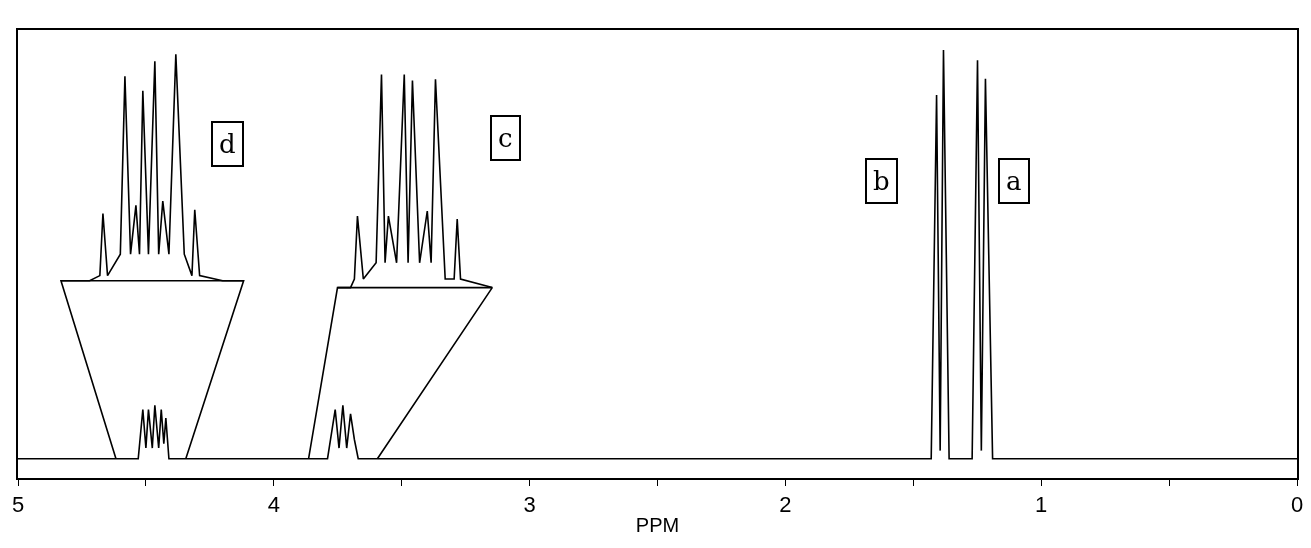 The image size is (1311, 548). I want to click on x-tick-label: 1, so click(1041, 505).